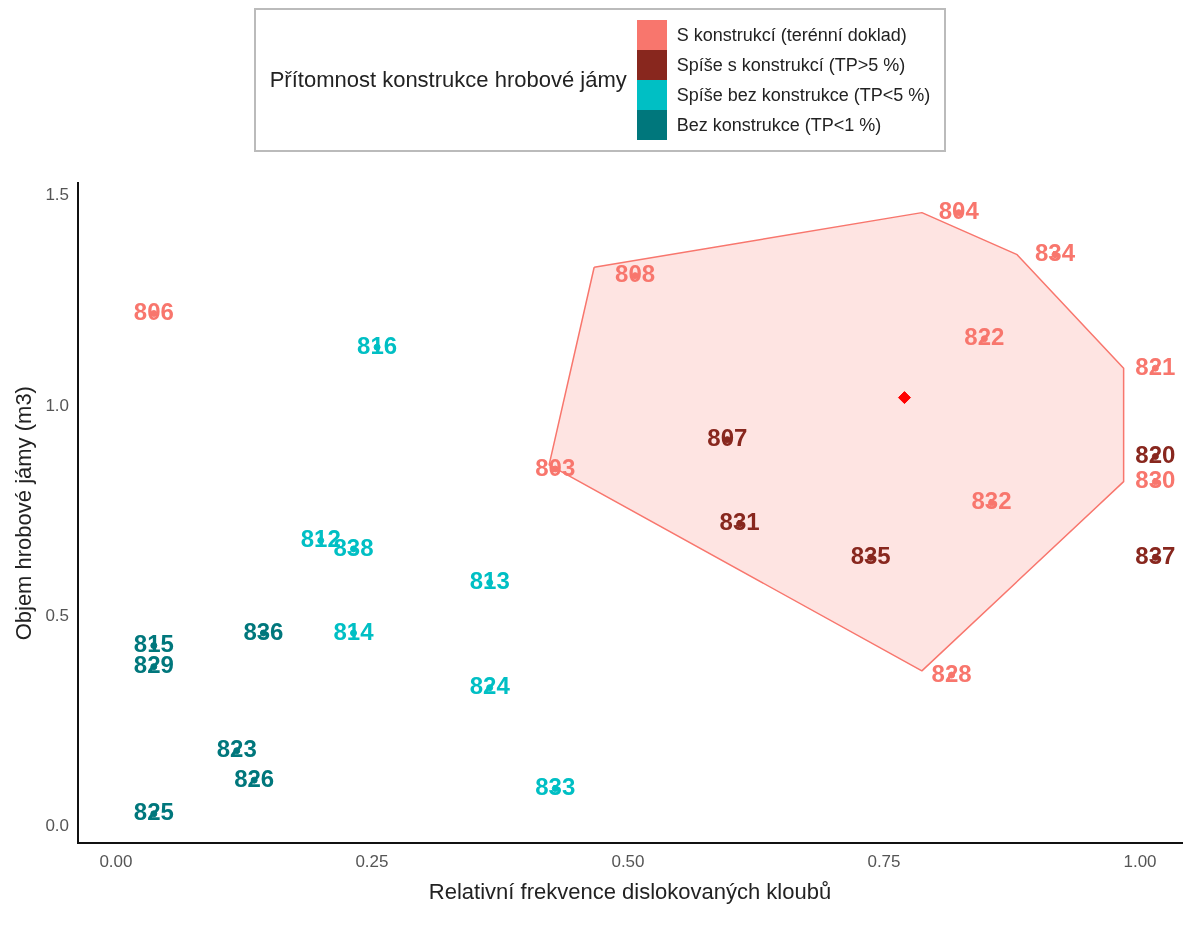 This screenshot has height=951, width=1200. Describe the element at coordinates (490, 686) in the screenshot. I see `annotation: 824` at that location.